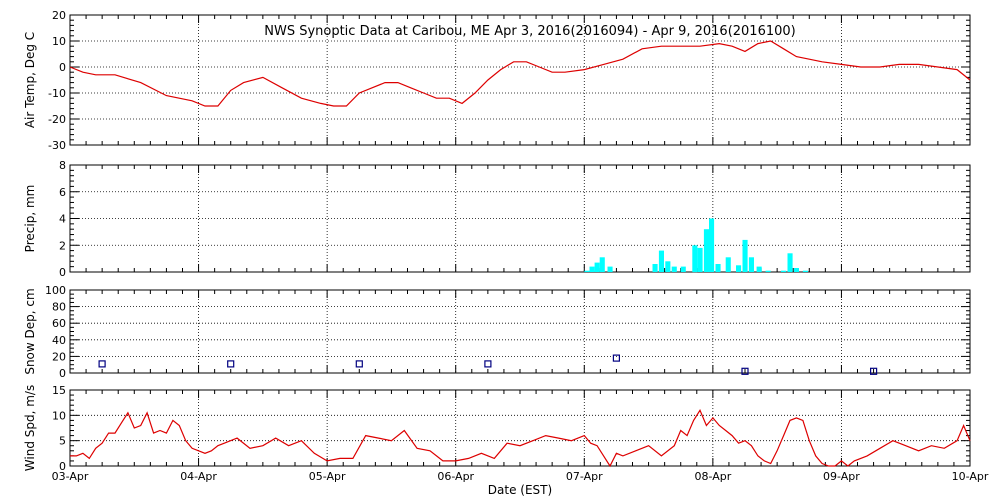 Image resolution: width=1000 pixels, height=504 pixels. What do you see at coordinates (55, 290) in the screenshot?
I see `y-tick-label: 100` at bounding box center [55, 290].